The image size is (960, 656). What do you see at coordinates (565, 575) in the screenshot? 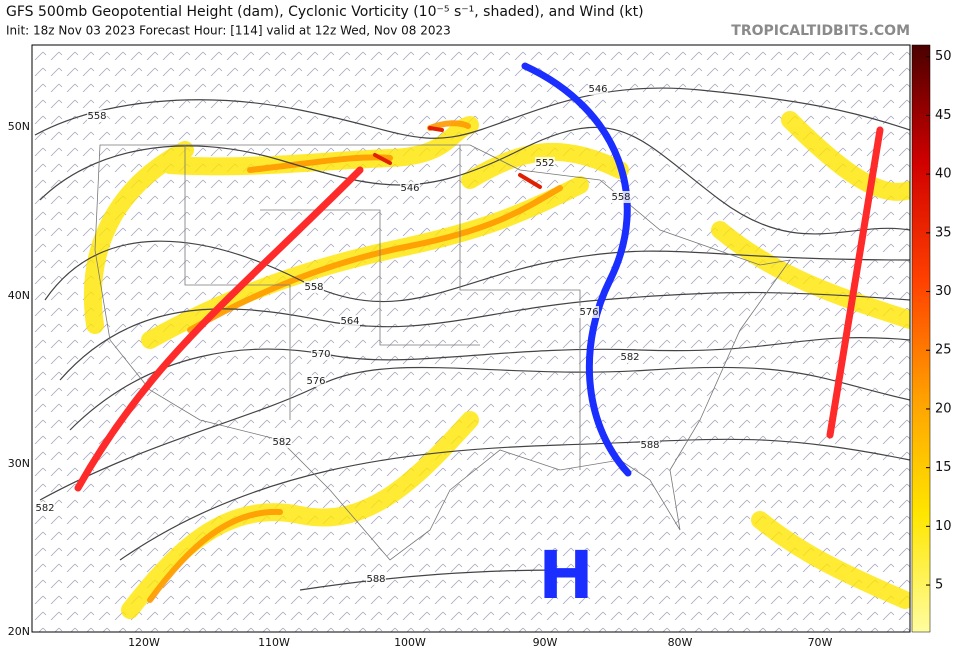
I see `high-label: H` at bounding box center [565, 575].